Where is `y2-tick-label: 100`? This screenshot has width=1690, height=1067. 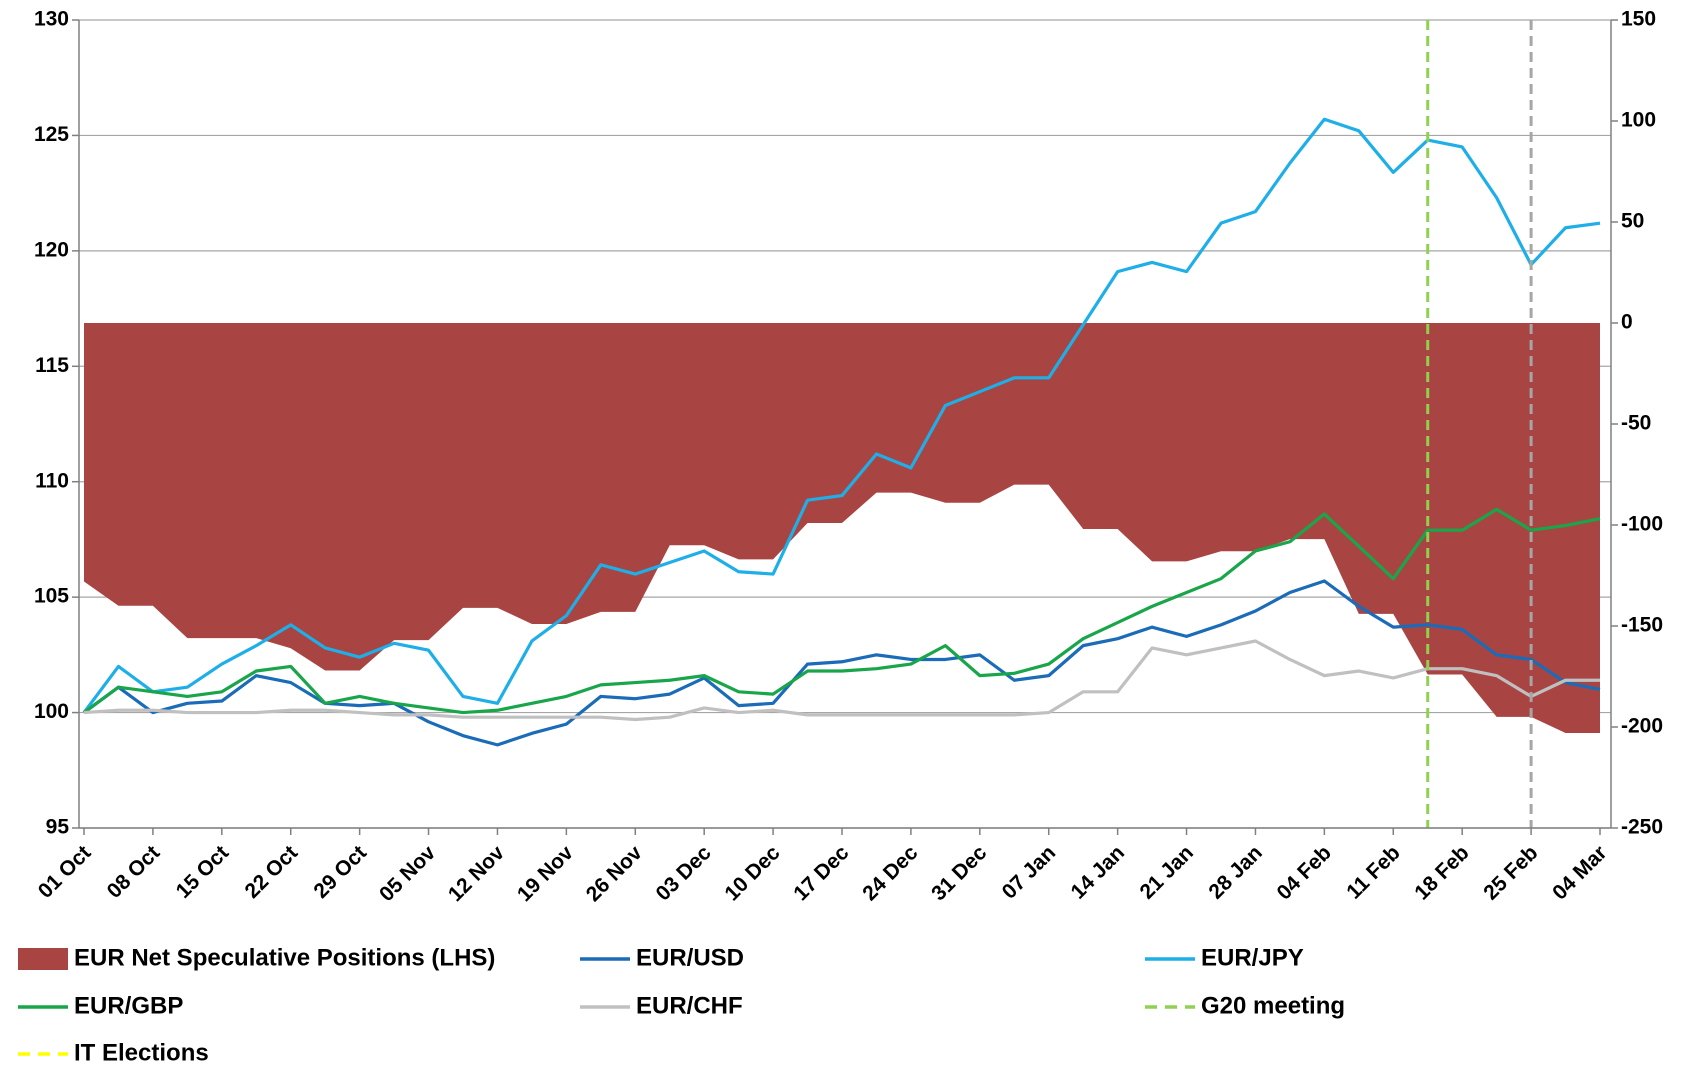 y2-tick-label: 100 is located at coordinates (1638, 120).